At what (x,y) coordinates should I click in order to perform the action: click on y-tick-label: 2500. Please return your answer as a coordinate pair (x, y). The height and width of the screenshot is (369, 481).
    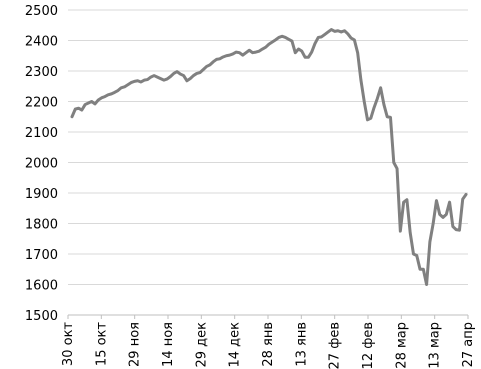
    Looking at the image, I should click on (41, 11).